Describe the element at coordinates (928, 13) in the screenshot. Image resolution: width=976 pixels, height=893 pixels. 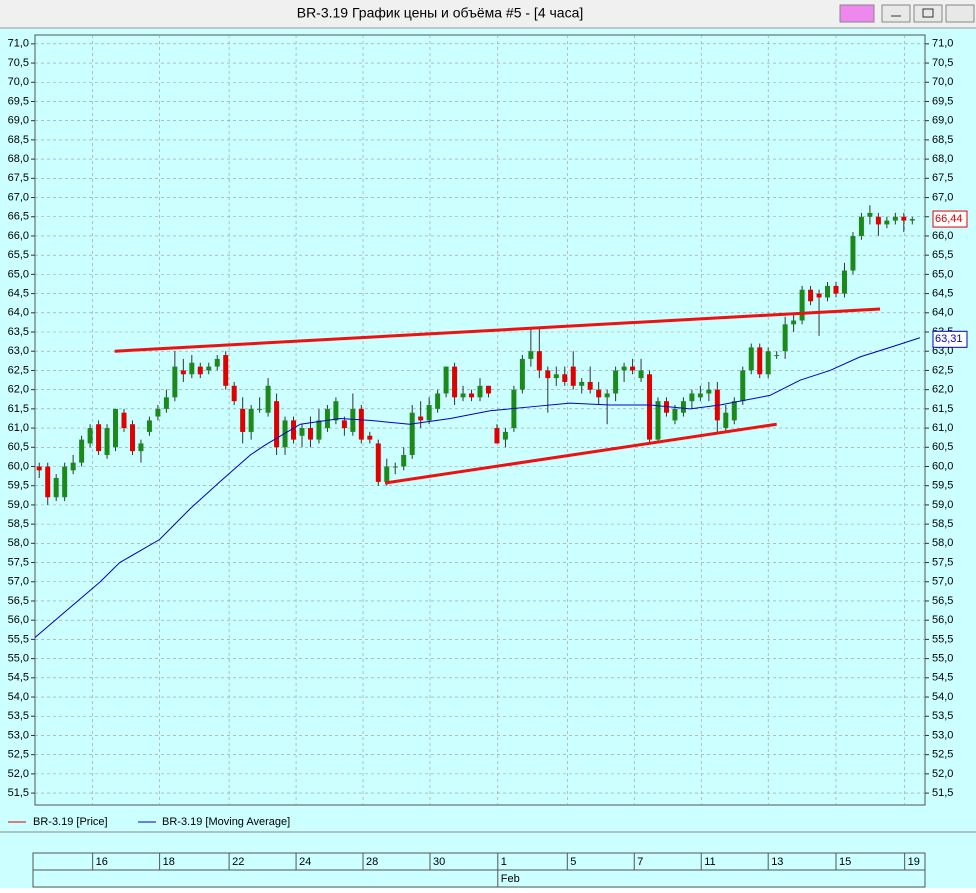
I see `restore-button` at that location.